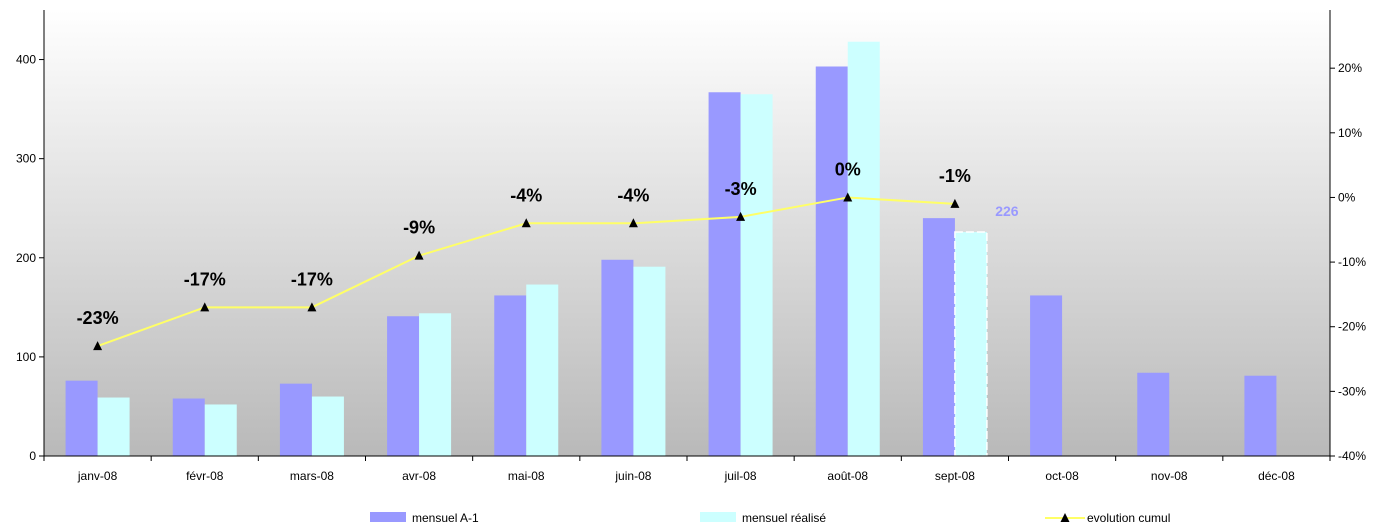 The width and height of the screenshot is (1385, 530). I want to click on x-tick-label: sept-08, so click(955, 476).